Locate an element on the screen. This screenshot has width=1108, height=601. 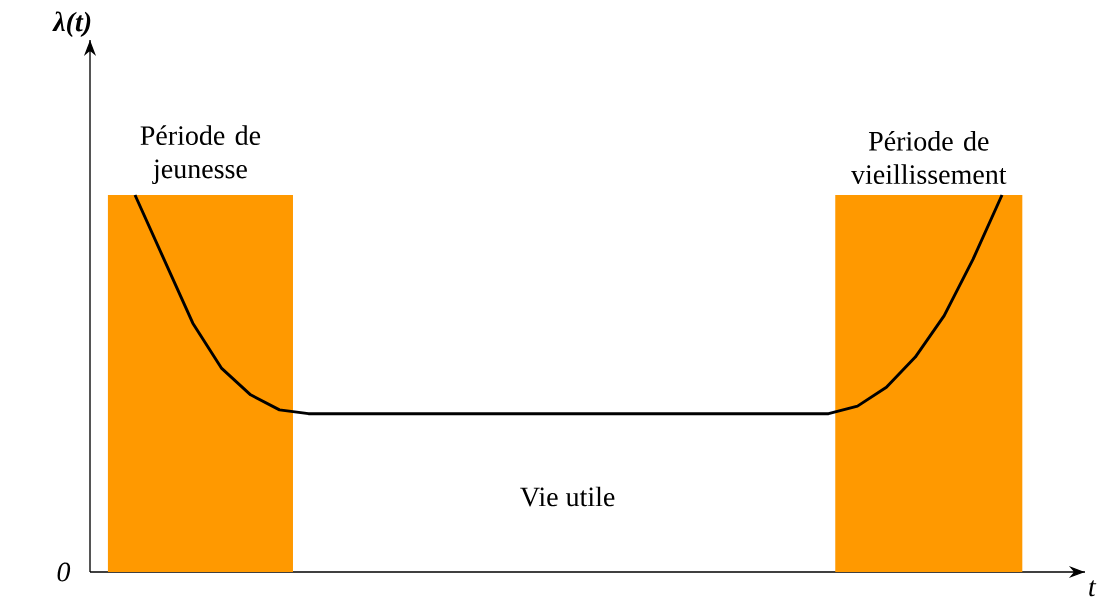
annotation: Vie utile is located at coordinates (567, 496).